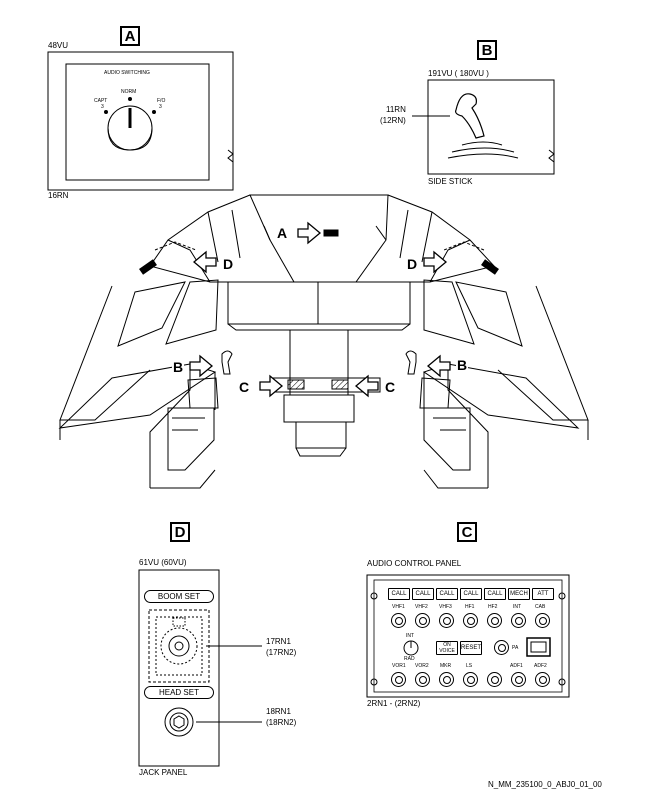 The image size is (648, 792). Describe the element at coordinates (421, 607) in the screenshot. I see `row1-label-vhf2: VHF2` at that location.